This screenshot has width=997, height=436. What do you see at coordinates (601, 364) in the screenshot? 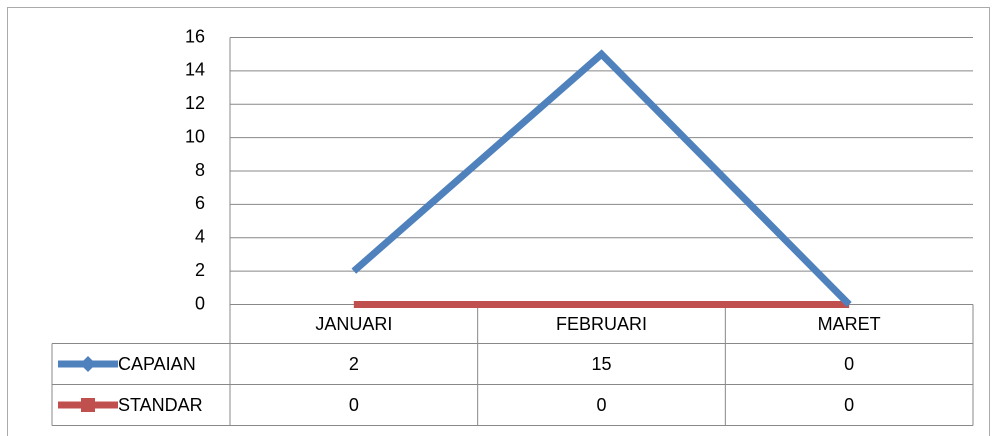
I see `table-value: 15` at bounding box center [601, 364].